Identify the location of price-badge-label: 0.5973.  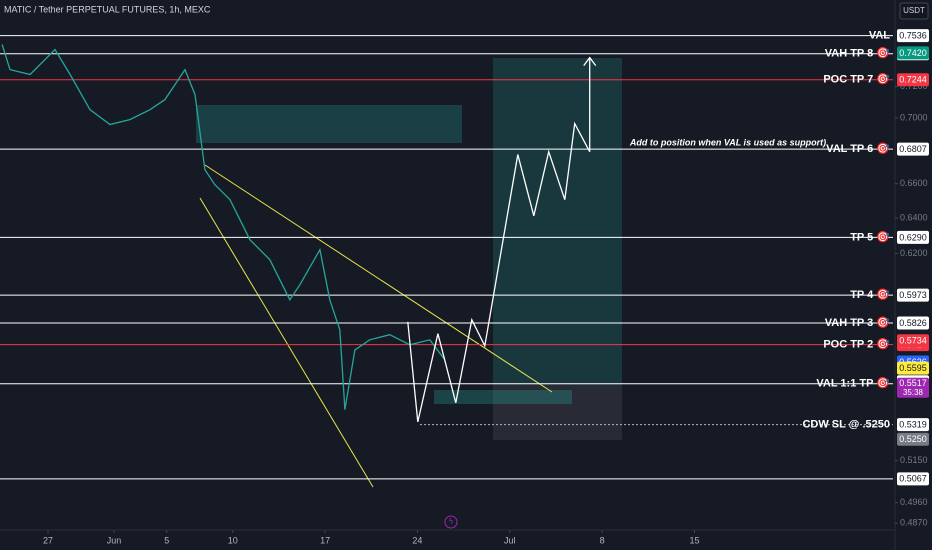
(913, 295).